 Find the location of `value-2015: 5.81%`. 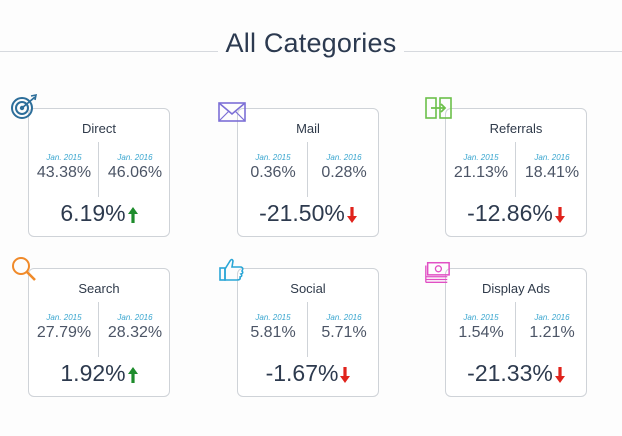

value-2015: 5.81% is located at coordinates (273, 332).